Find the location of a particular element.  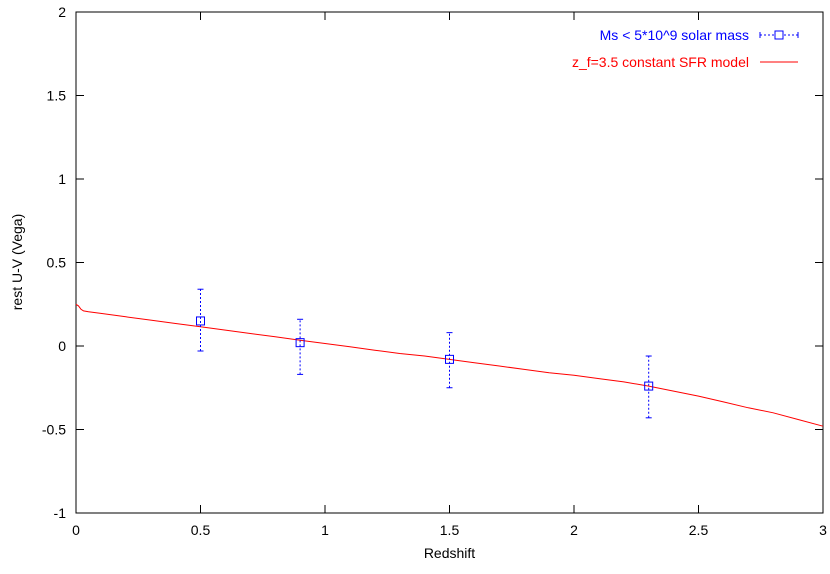

legend-label-line: z_f=3.5 constant SFR model is located at coordinates (660, 62).